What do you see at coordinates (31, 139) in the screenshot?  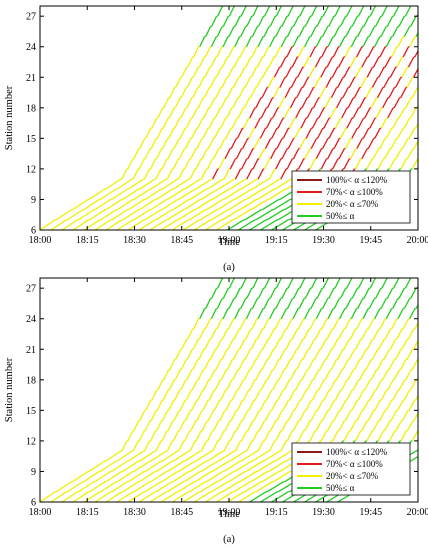 I see `y-tick-label: 15` at bounding box center [31, 139].